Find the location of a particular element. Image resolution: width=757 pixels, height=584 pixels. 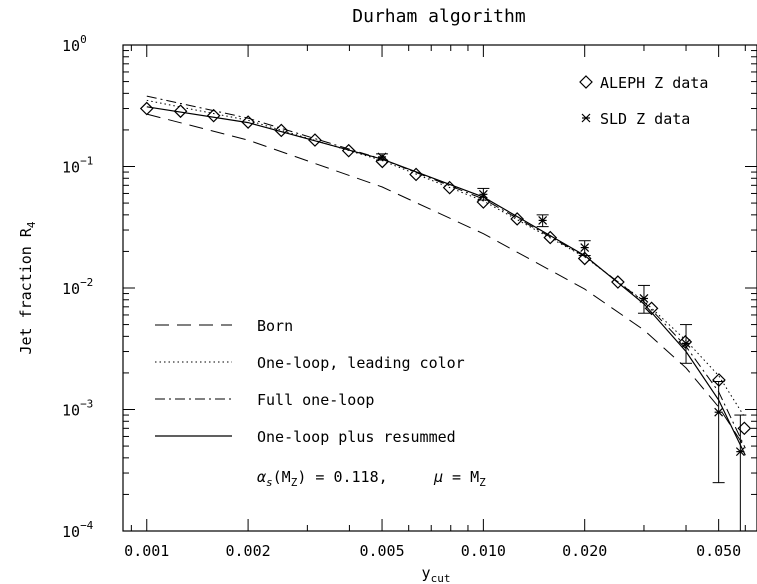

annotation-alpha-sub: s is located at coordinates (269, 482).